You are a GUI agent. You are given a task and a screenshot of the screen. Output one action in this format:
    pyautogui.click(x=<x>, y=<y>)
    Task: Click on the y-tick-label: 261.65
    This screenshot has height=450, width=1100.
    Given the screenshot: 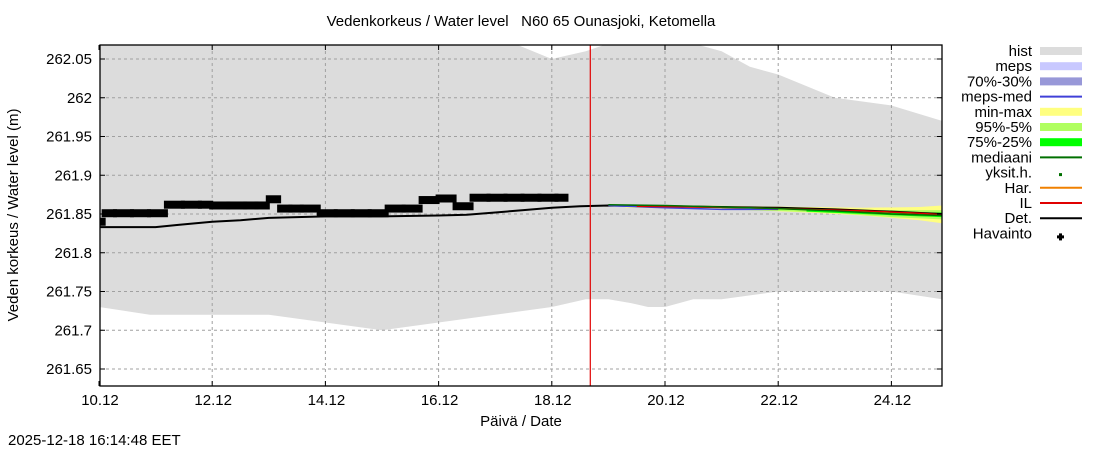 What is the action you would take?
    pyautogui.click(x=69, y=369)
    